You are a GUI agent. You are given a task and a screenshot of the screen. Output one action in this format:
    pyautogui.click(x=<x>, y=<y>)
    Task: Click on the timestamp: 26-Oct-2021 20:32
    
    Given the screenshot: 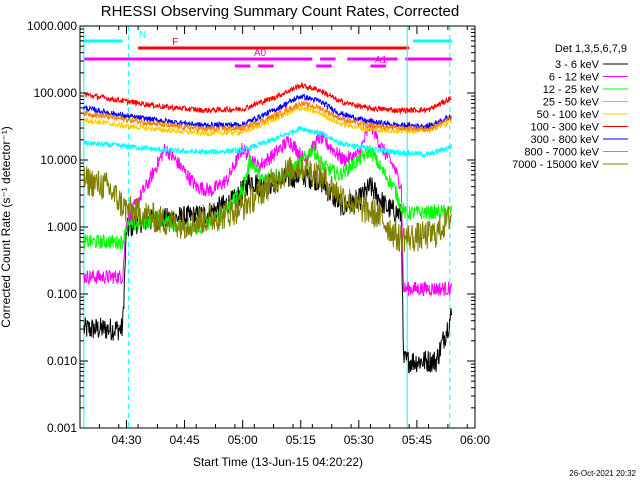 What is the action you would take?
    pyautogui.click(x=602, y=473)
    